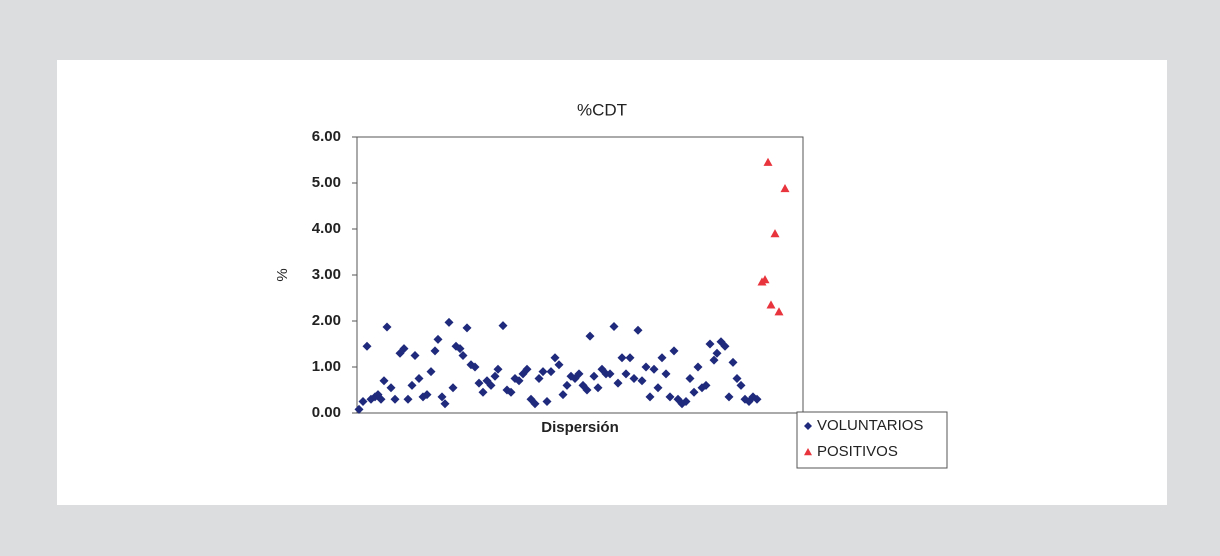 The width and height of the screenshot is (1220, 556). What do you see at coordinates (326, 320) in the screenshot?
I see `y-tick-label: 2.00` at bounding box center [326, 320].